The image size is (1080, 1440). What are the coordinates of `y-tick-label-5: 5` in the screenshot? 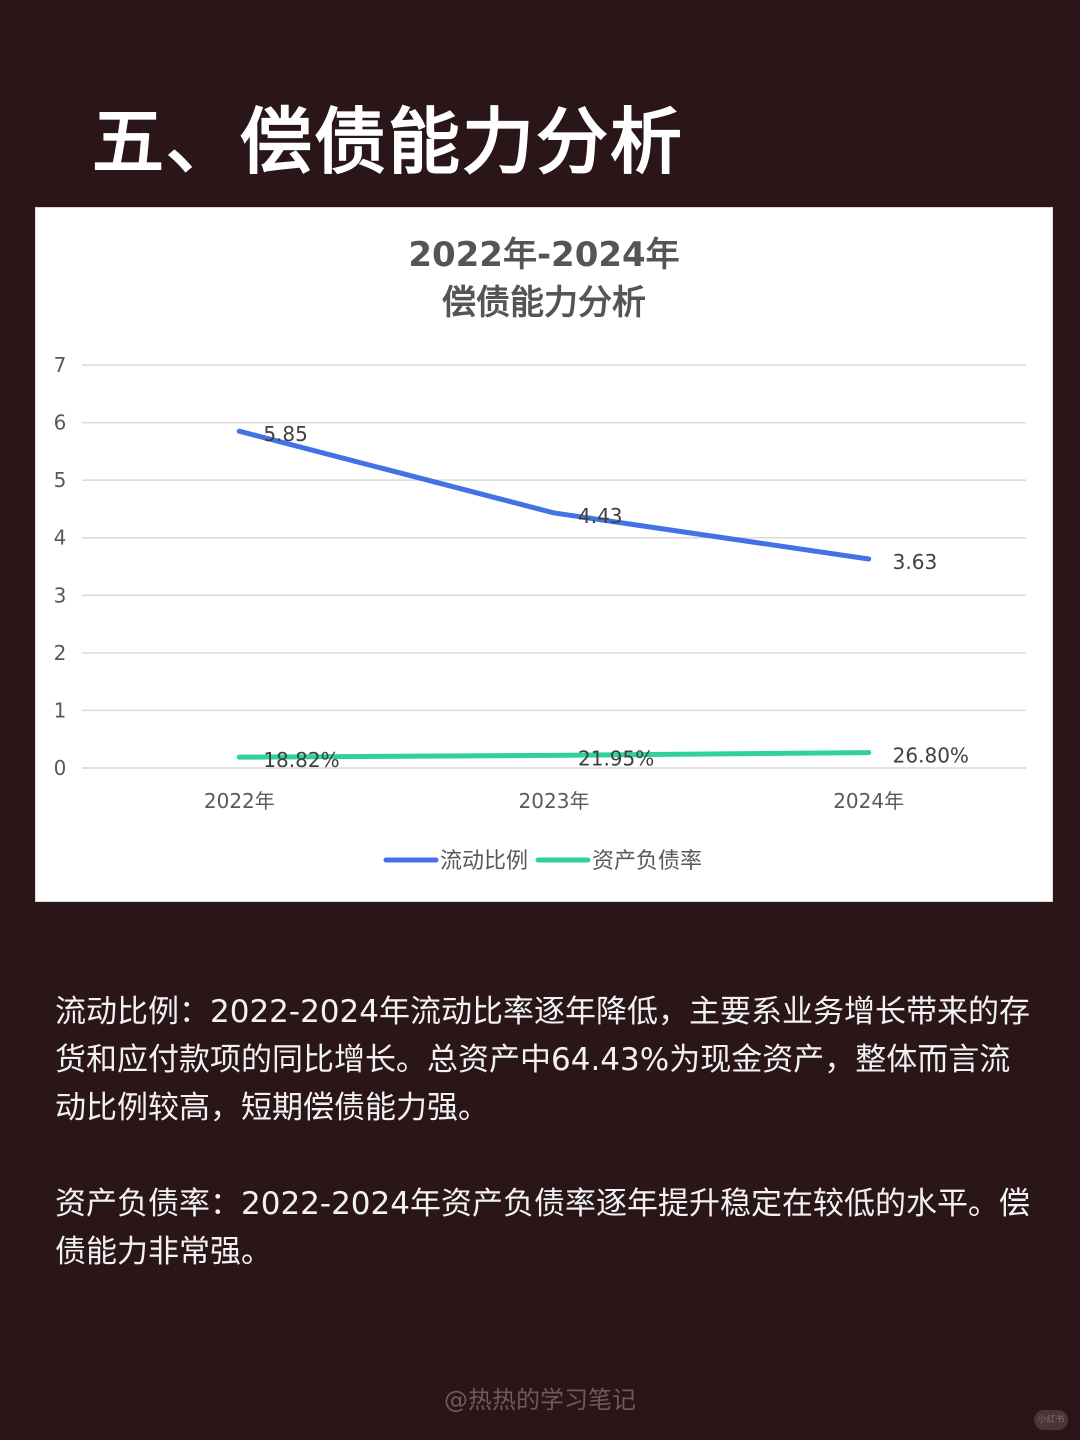 It's located at (60, 480).